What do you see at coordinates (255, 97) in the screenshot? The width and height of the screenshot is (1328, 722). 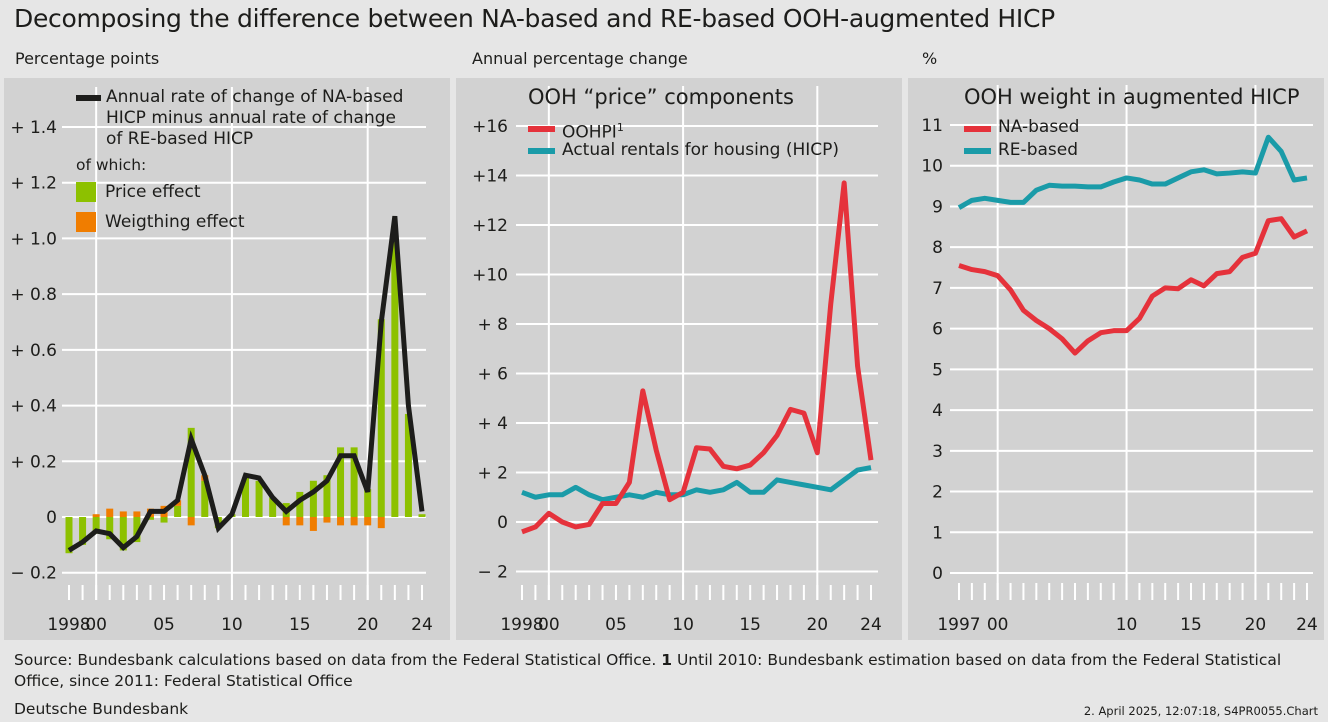 I see `legend-line-label: Annual rate of change of NA-based` at bounding box center [255, 97].